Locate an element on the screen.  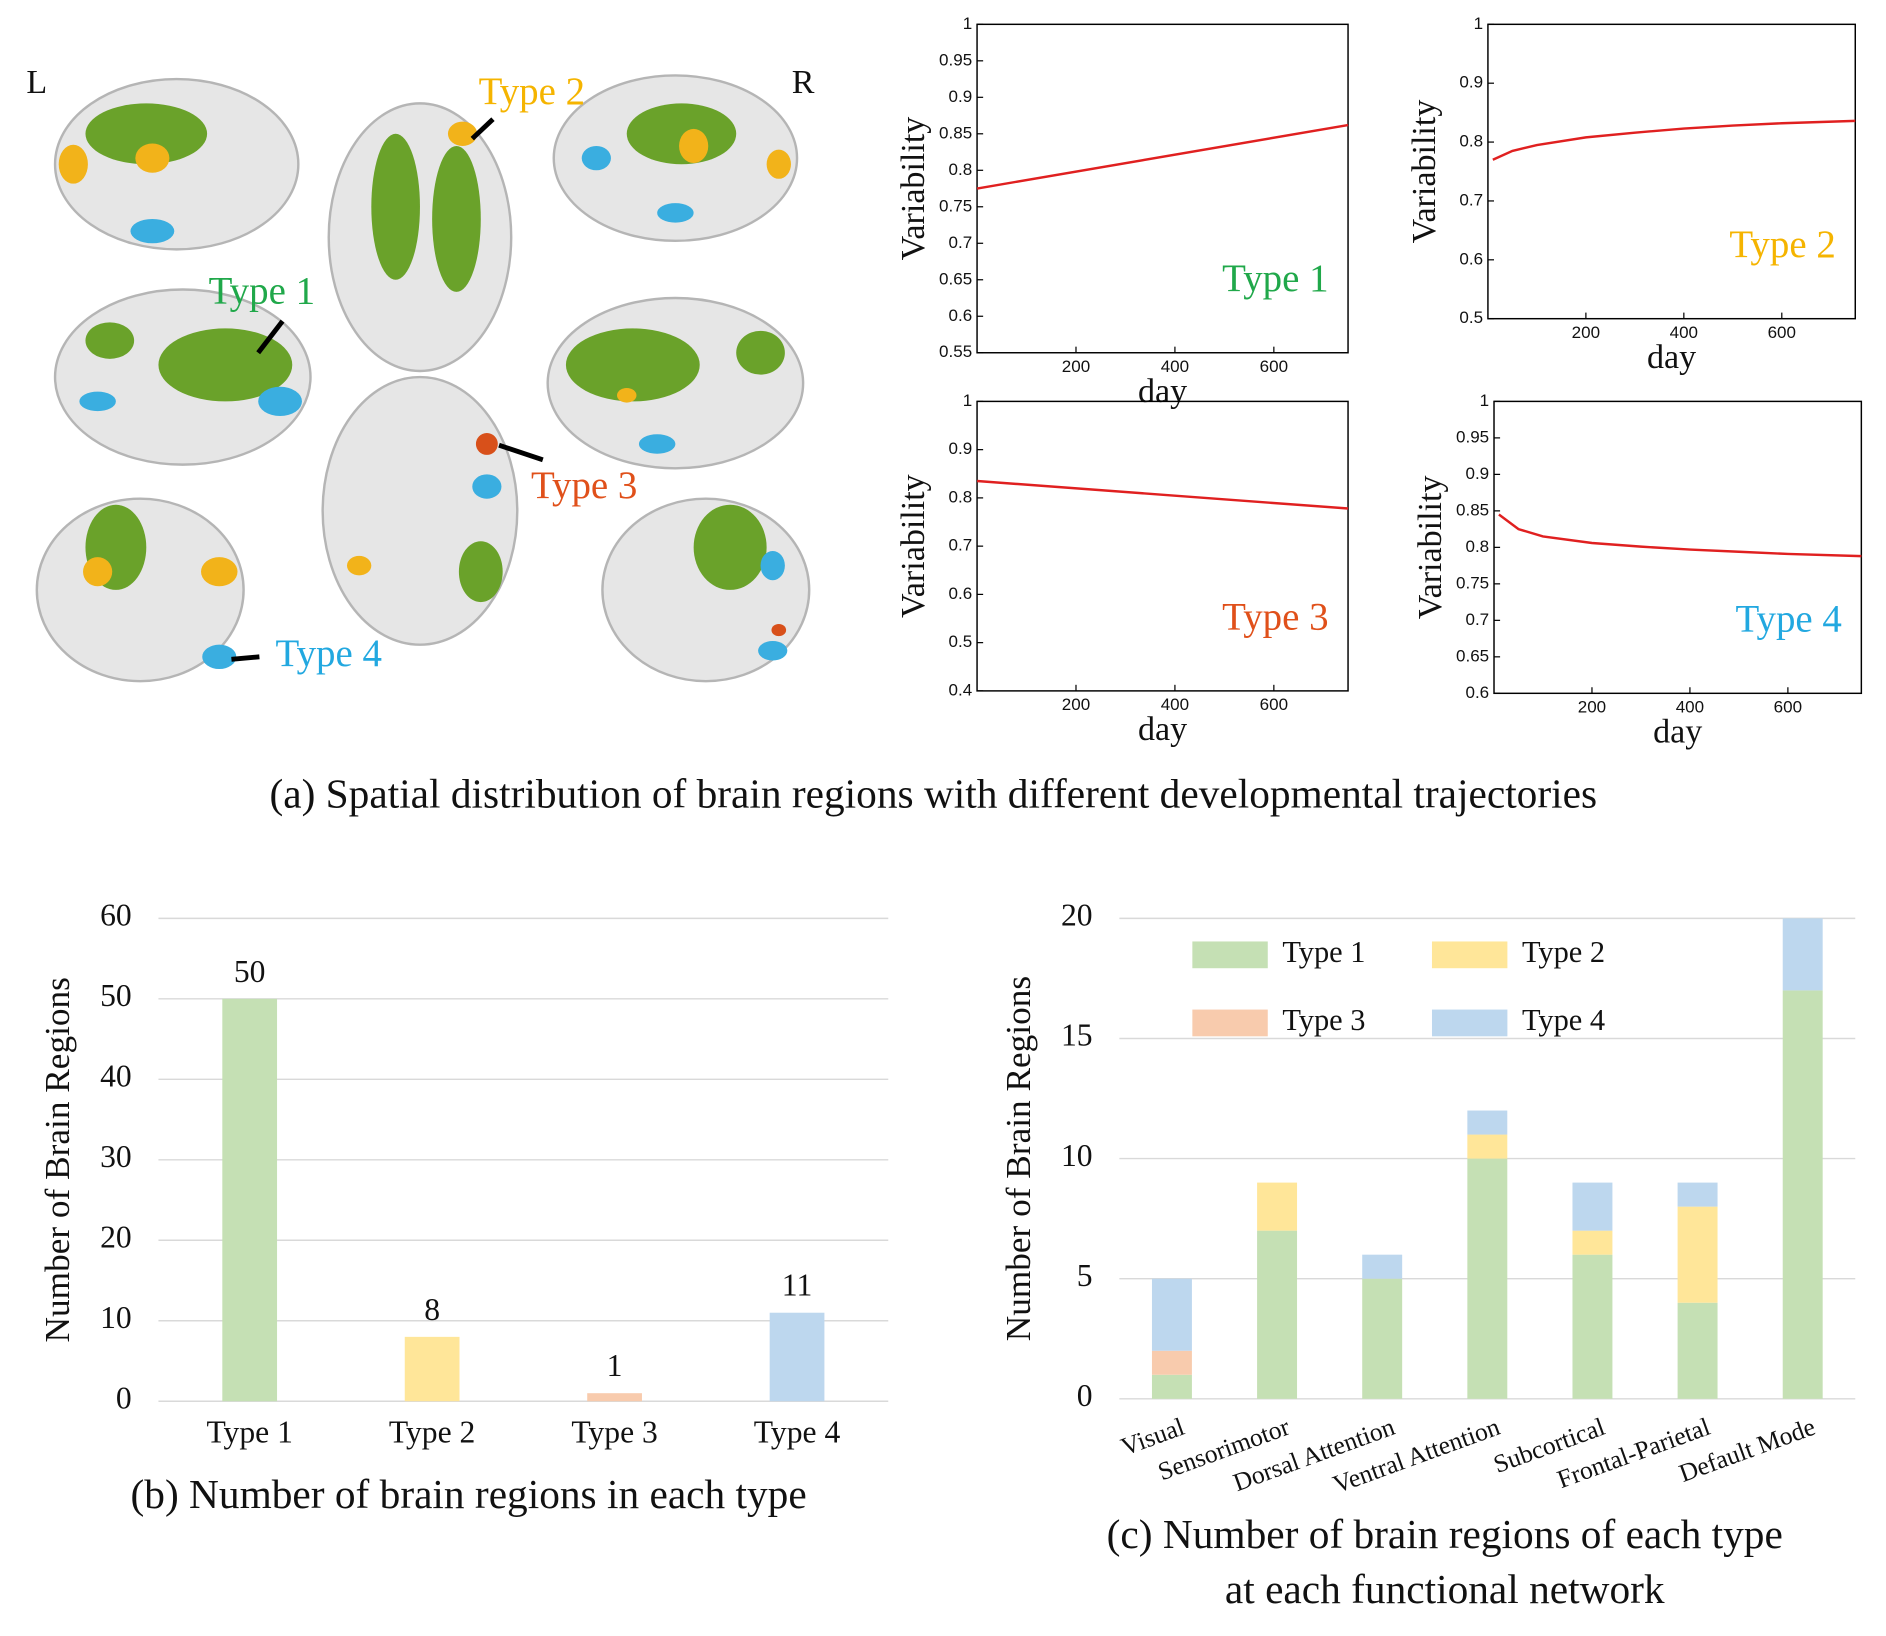
y-tick-label: 0.85 is located at coordinates (1472, 509).